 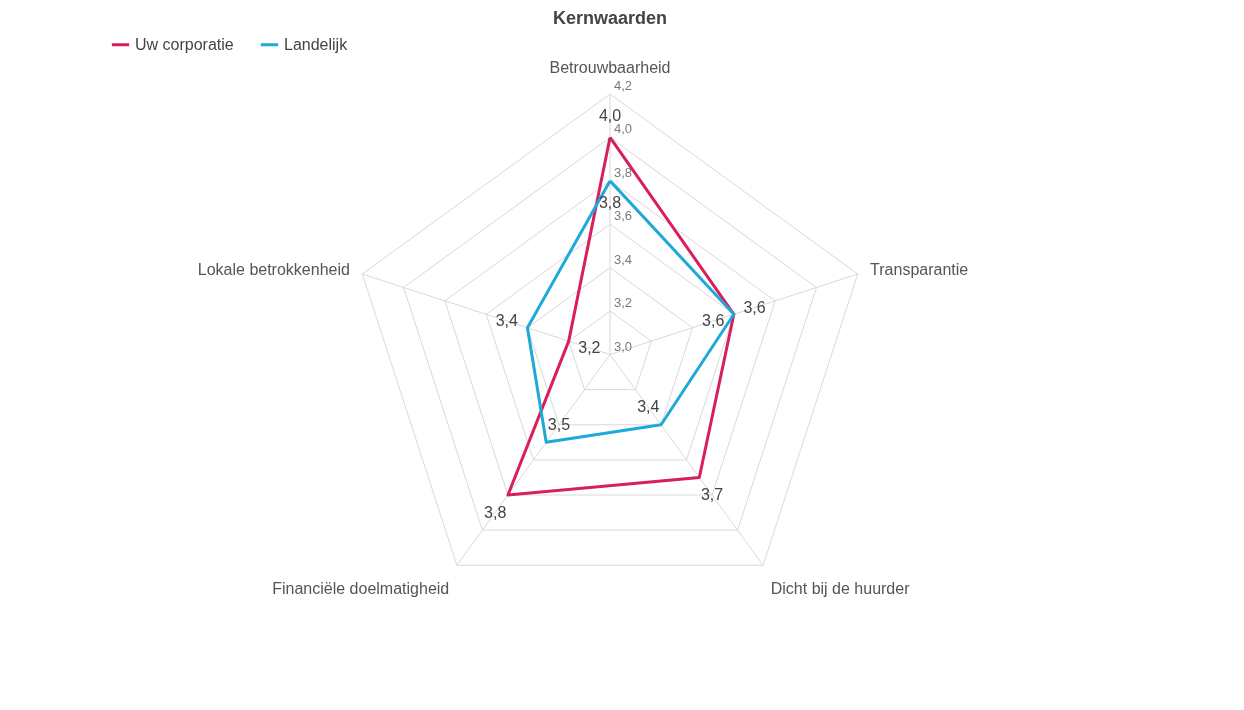 What do you see at coordinates (610, 115) in the screenshot?
I see `data-label: 4,0` at bounding box center [610, 115].